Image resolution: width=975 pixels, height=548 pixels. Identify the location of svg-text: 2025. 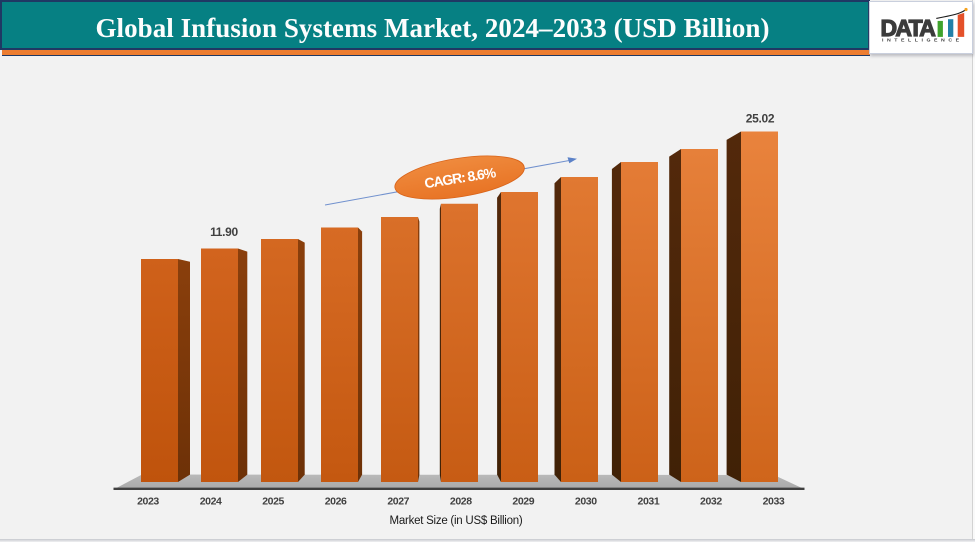
(273, 502).